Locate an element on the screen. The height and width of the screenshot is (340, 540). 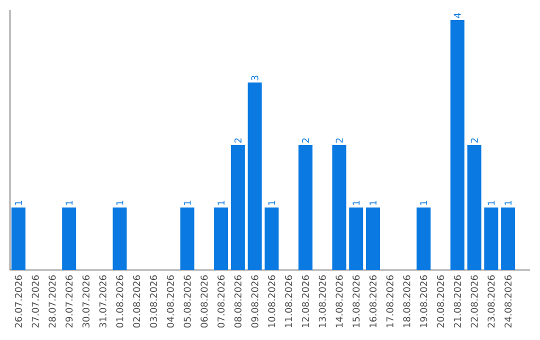
x-tick-label: 30.07.2026 is located at coordinates (86, 301).